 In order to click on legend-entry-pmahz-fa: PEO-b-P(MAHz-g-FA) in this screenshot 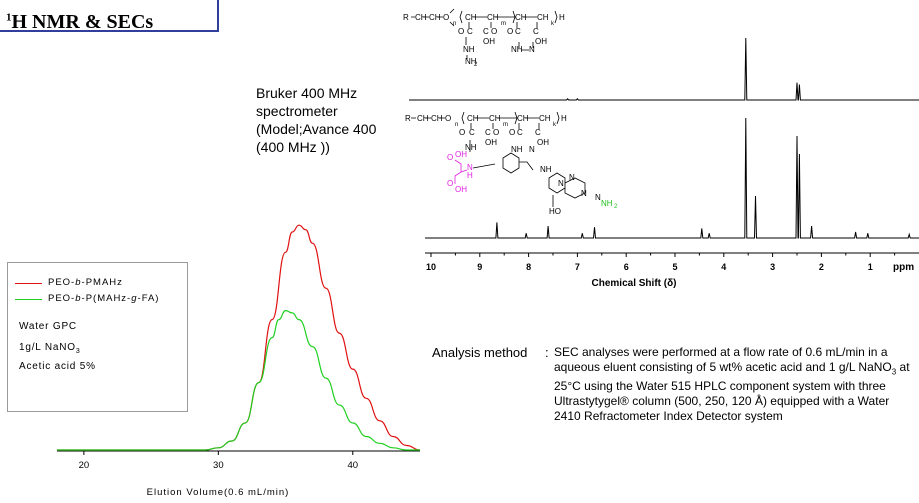, I will do `click(103, 298)`.